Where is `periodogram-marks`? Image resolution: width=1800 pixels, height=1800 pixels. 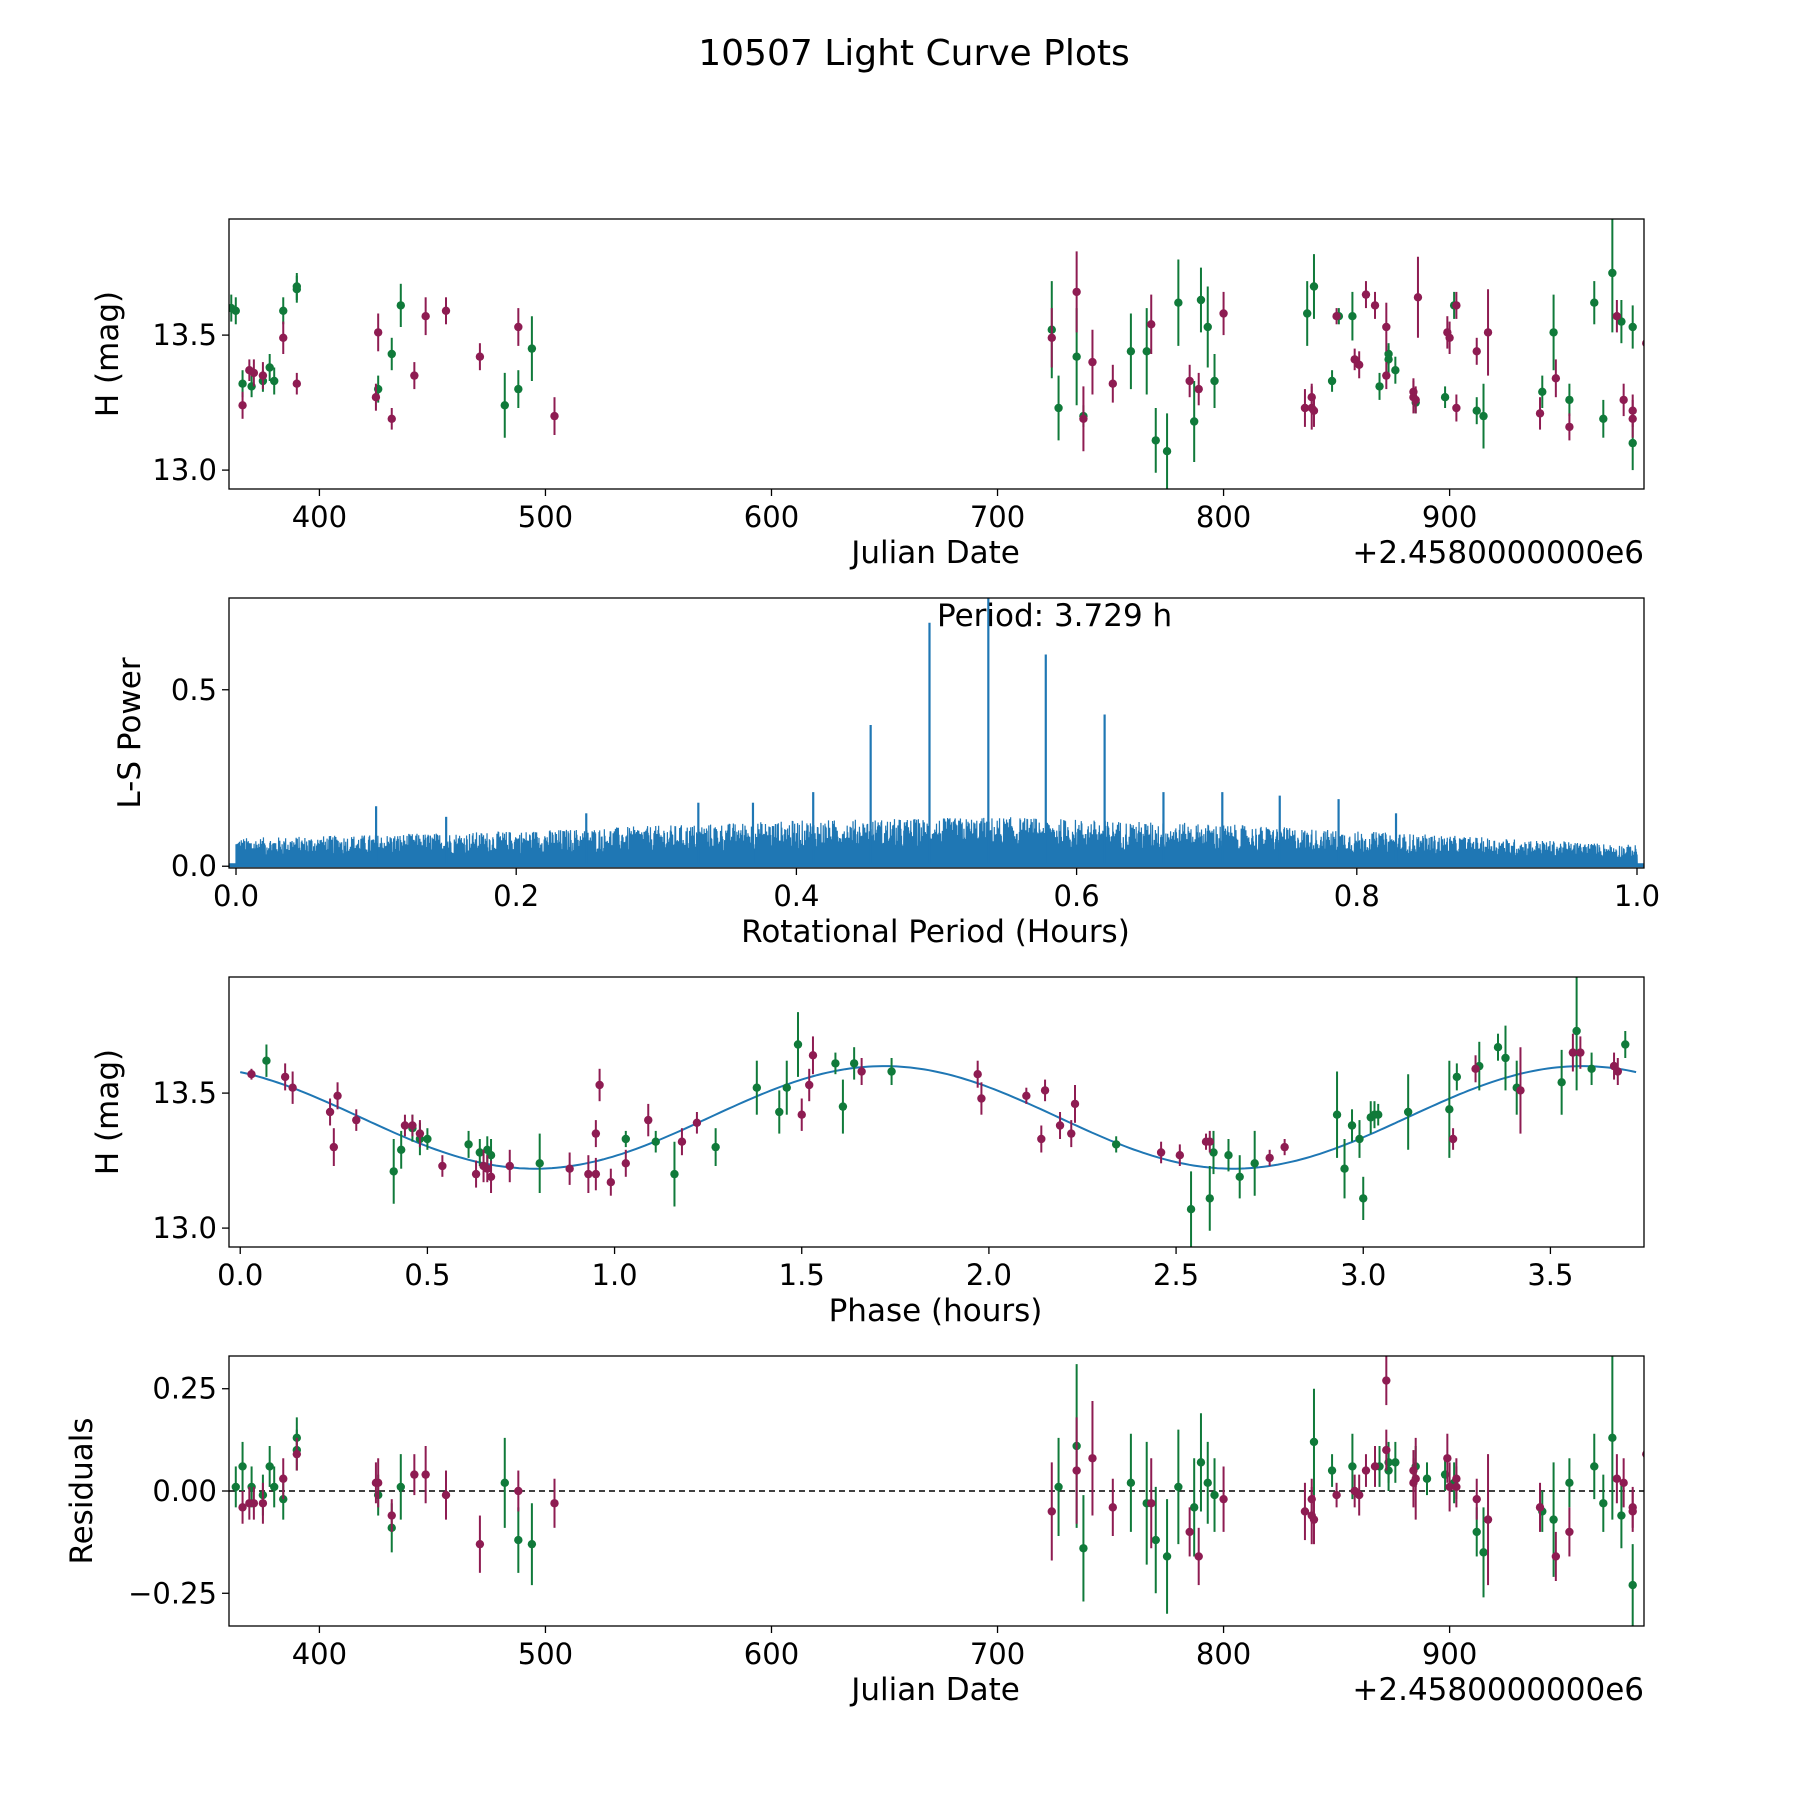 periodogram-marks is located at coordinates (936, 733).